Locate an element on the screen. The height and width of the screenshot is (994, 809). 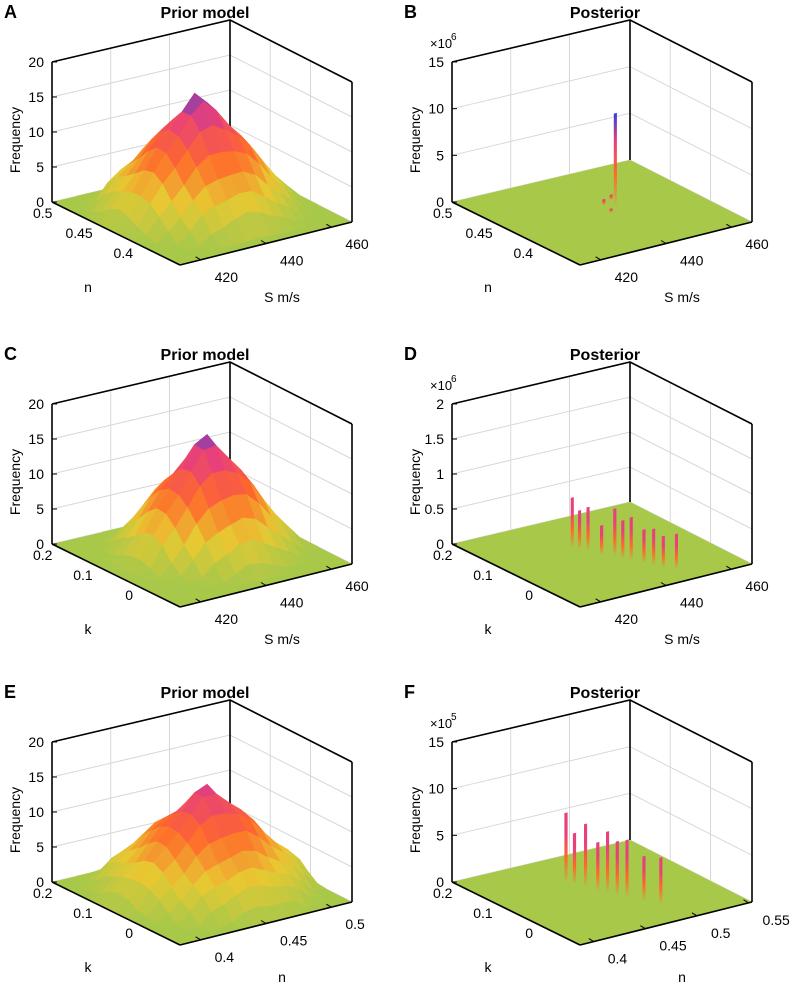
x-axis-line is located at coordinates (666, 923).